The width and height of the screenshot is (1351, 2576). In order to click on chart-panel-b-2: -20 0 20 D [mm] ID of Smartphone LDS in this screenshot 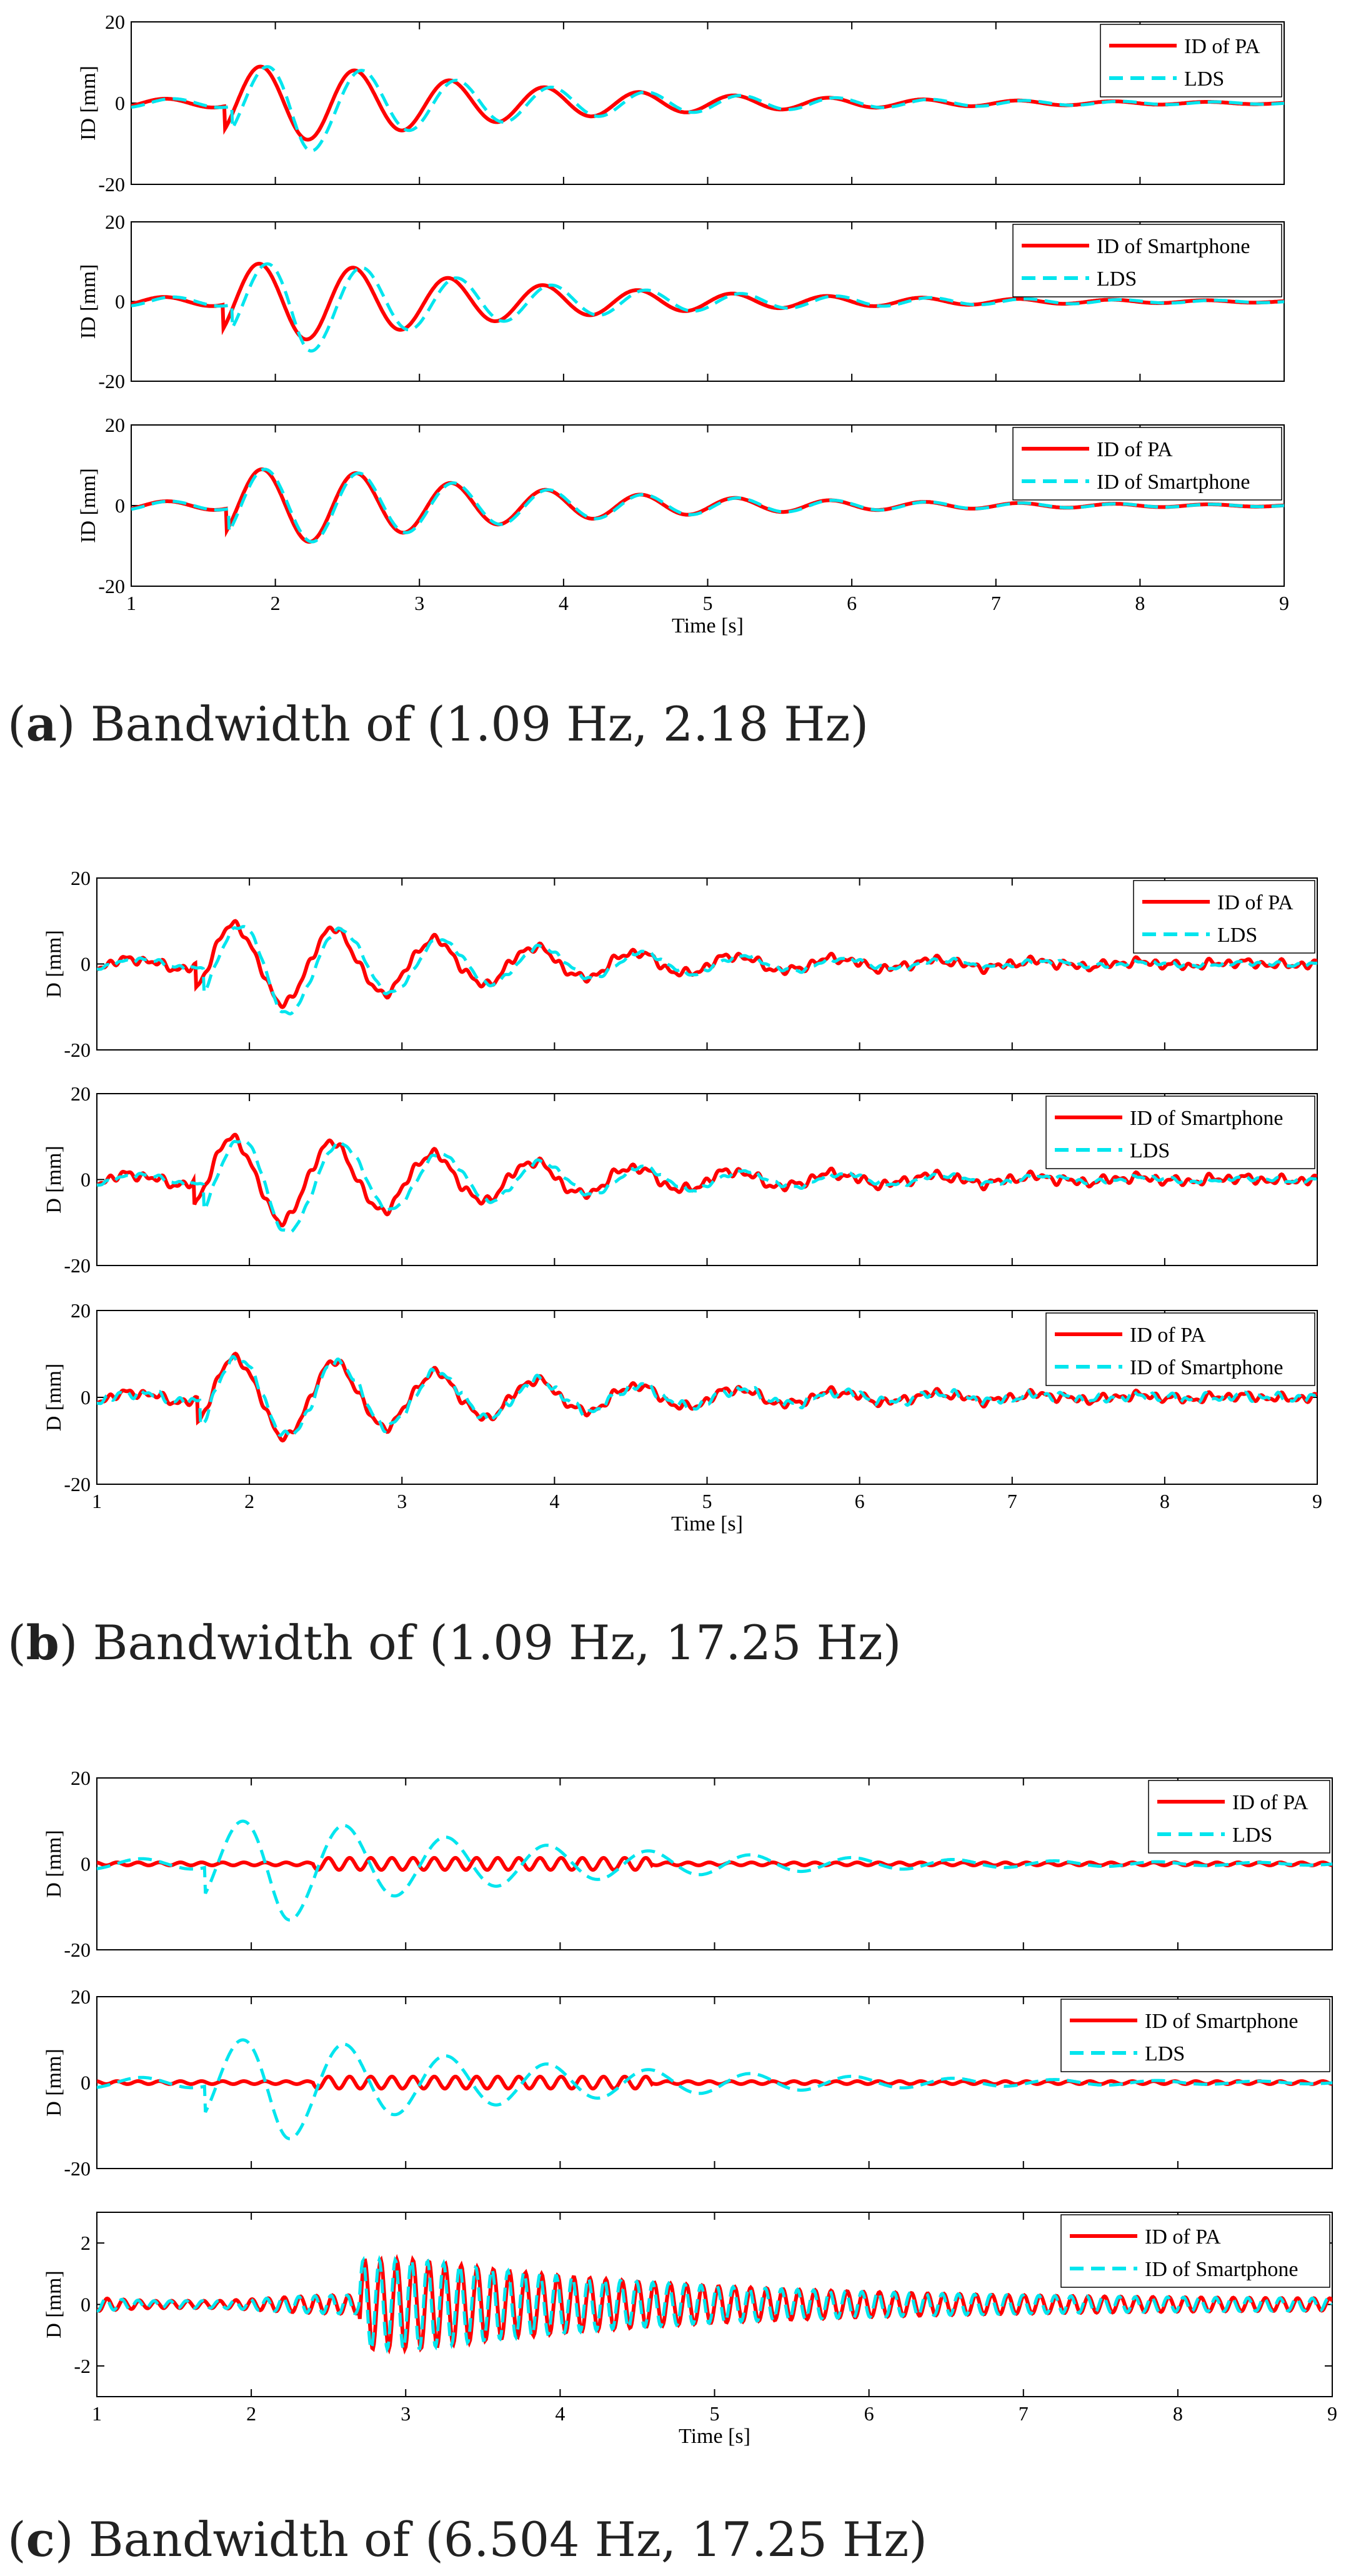, I will do `click(680, 1179)`.